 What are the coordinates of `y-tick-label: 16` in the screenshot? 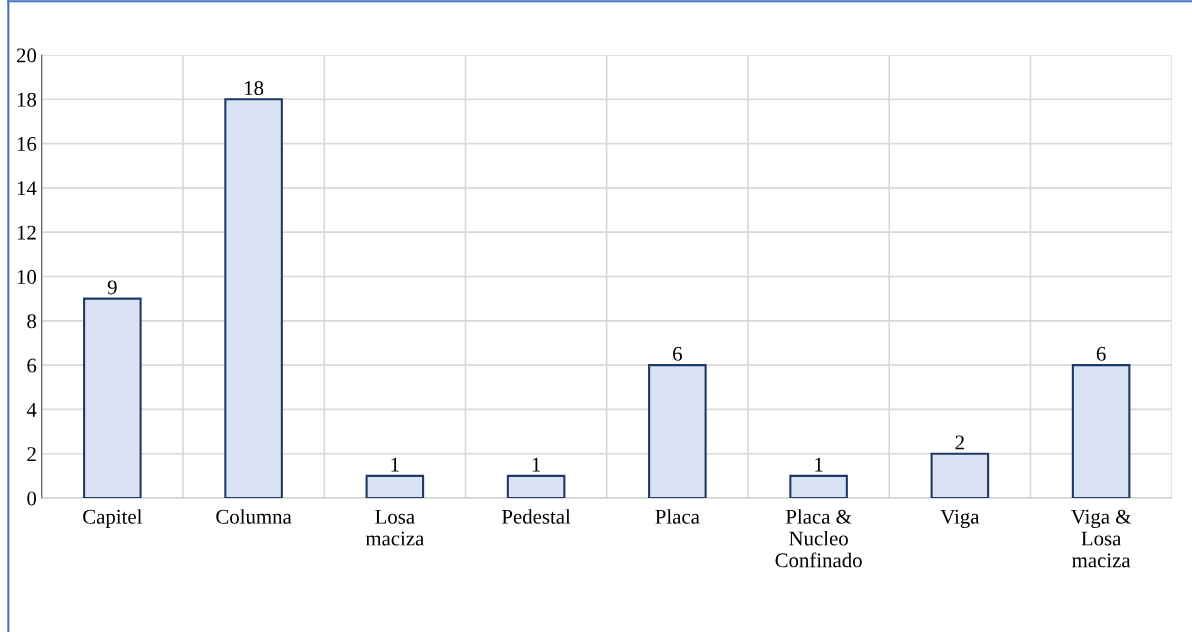 It's located at (27, 144).